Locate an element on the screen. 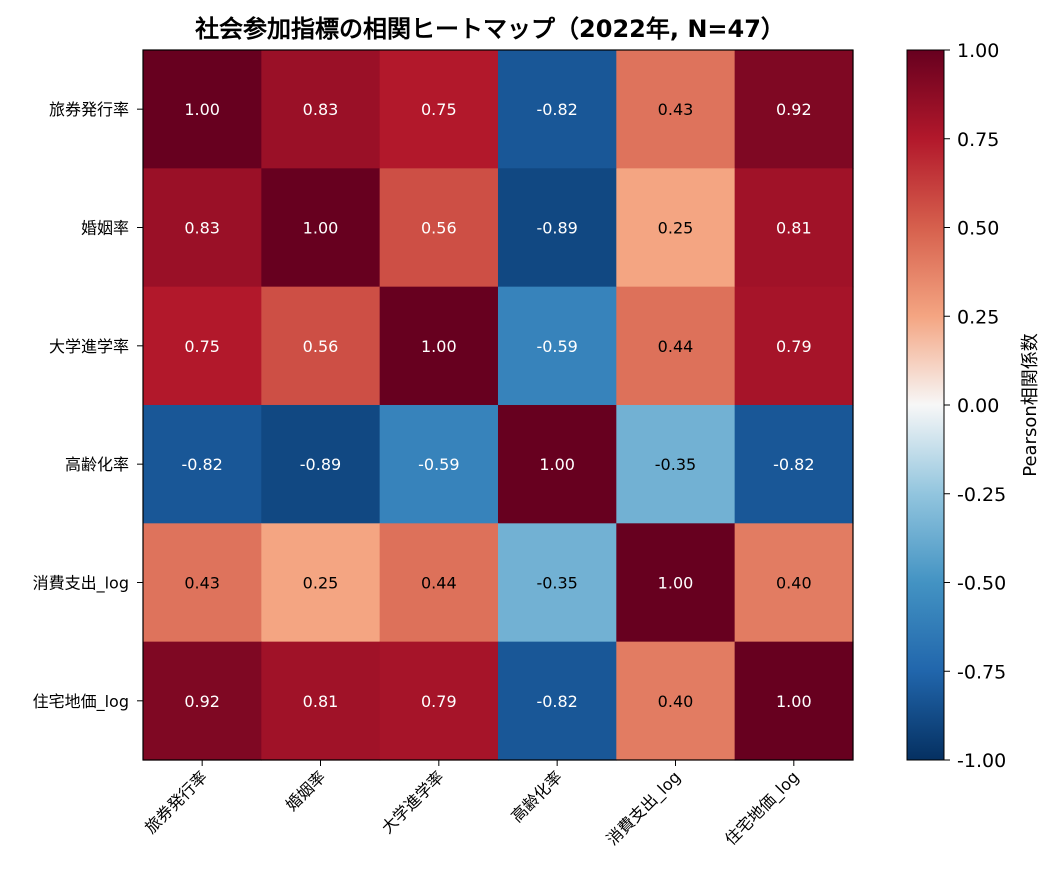 The height and width of the screenshot is (885, 1055). y-tick-label-2: 大学進学率 is located at coordinates (89, 346).